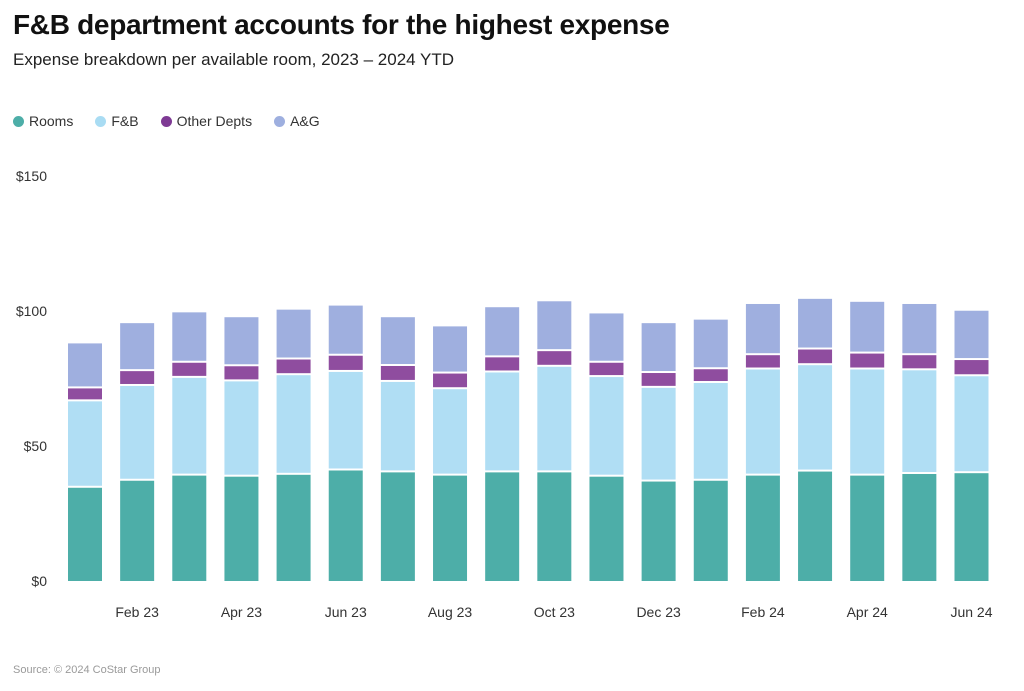 The height and width of the screenshot is (691, 1024). What do you see at coordinates (554, 418) in the screenshot?
I see `bar-segment-f-b: Oct 23 – F&B: $39.1` at bounding box center [554, 418].